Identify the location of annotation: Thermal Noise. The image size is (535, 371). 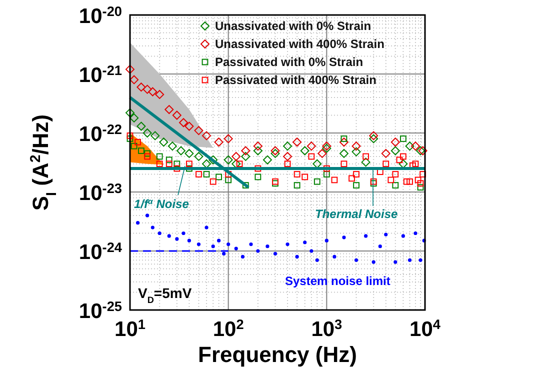
(356, 214).